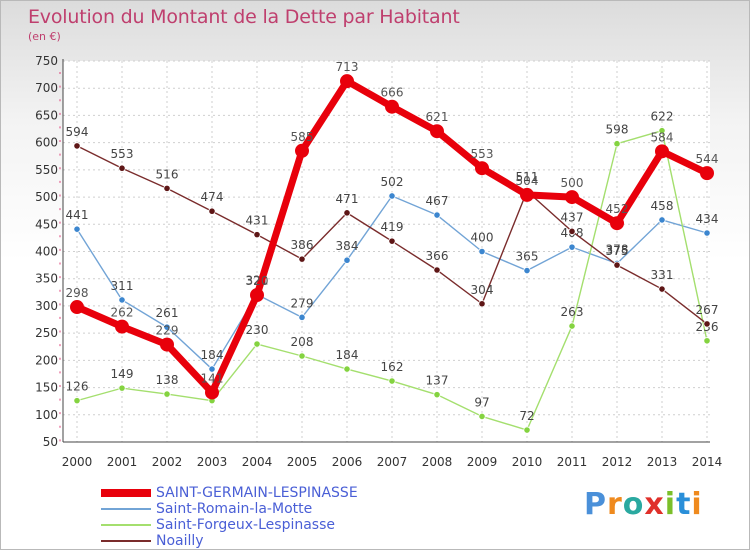  What do you see at coordinates (46, 388) in the screenshot?
I see `y-tick-label: 150` at bounding box center [46, 388].